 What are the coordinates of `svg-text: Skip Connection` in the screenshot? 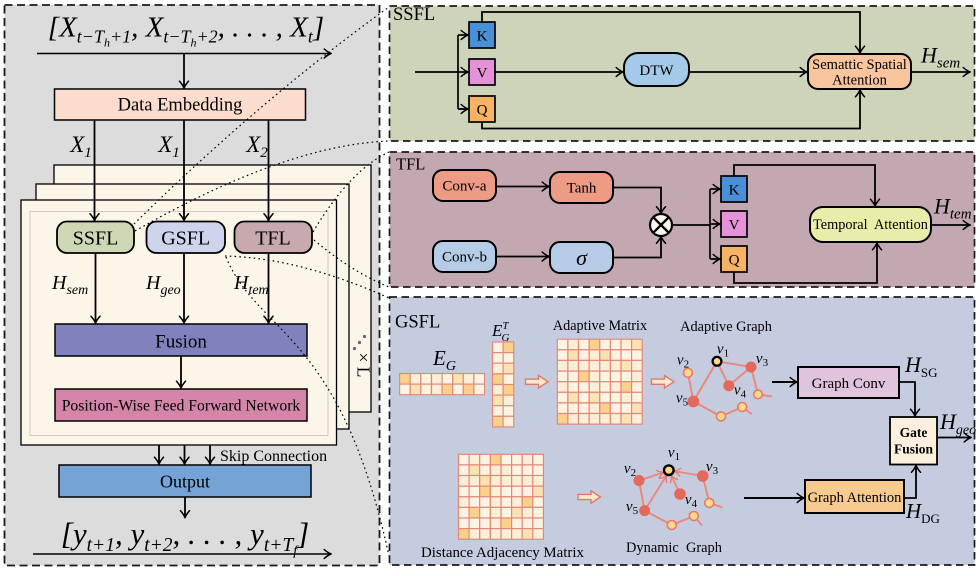 It's located at (273, 456).